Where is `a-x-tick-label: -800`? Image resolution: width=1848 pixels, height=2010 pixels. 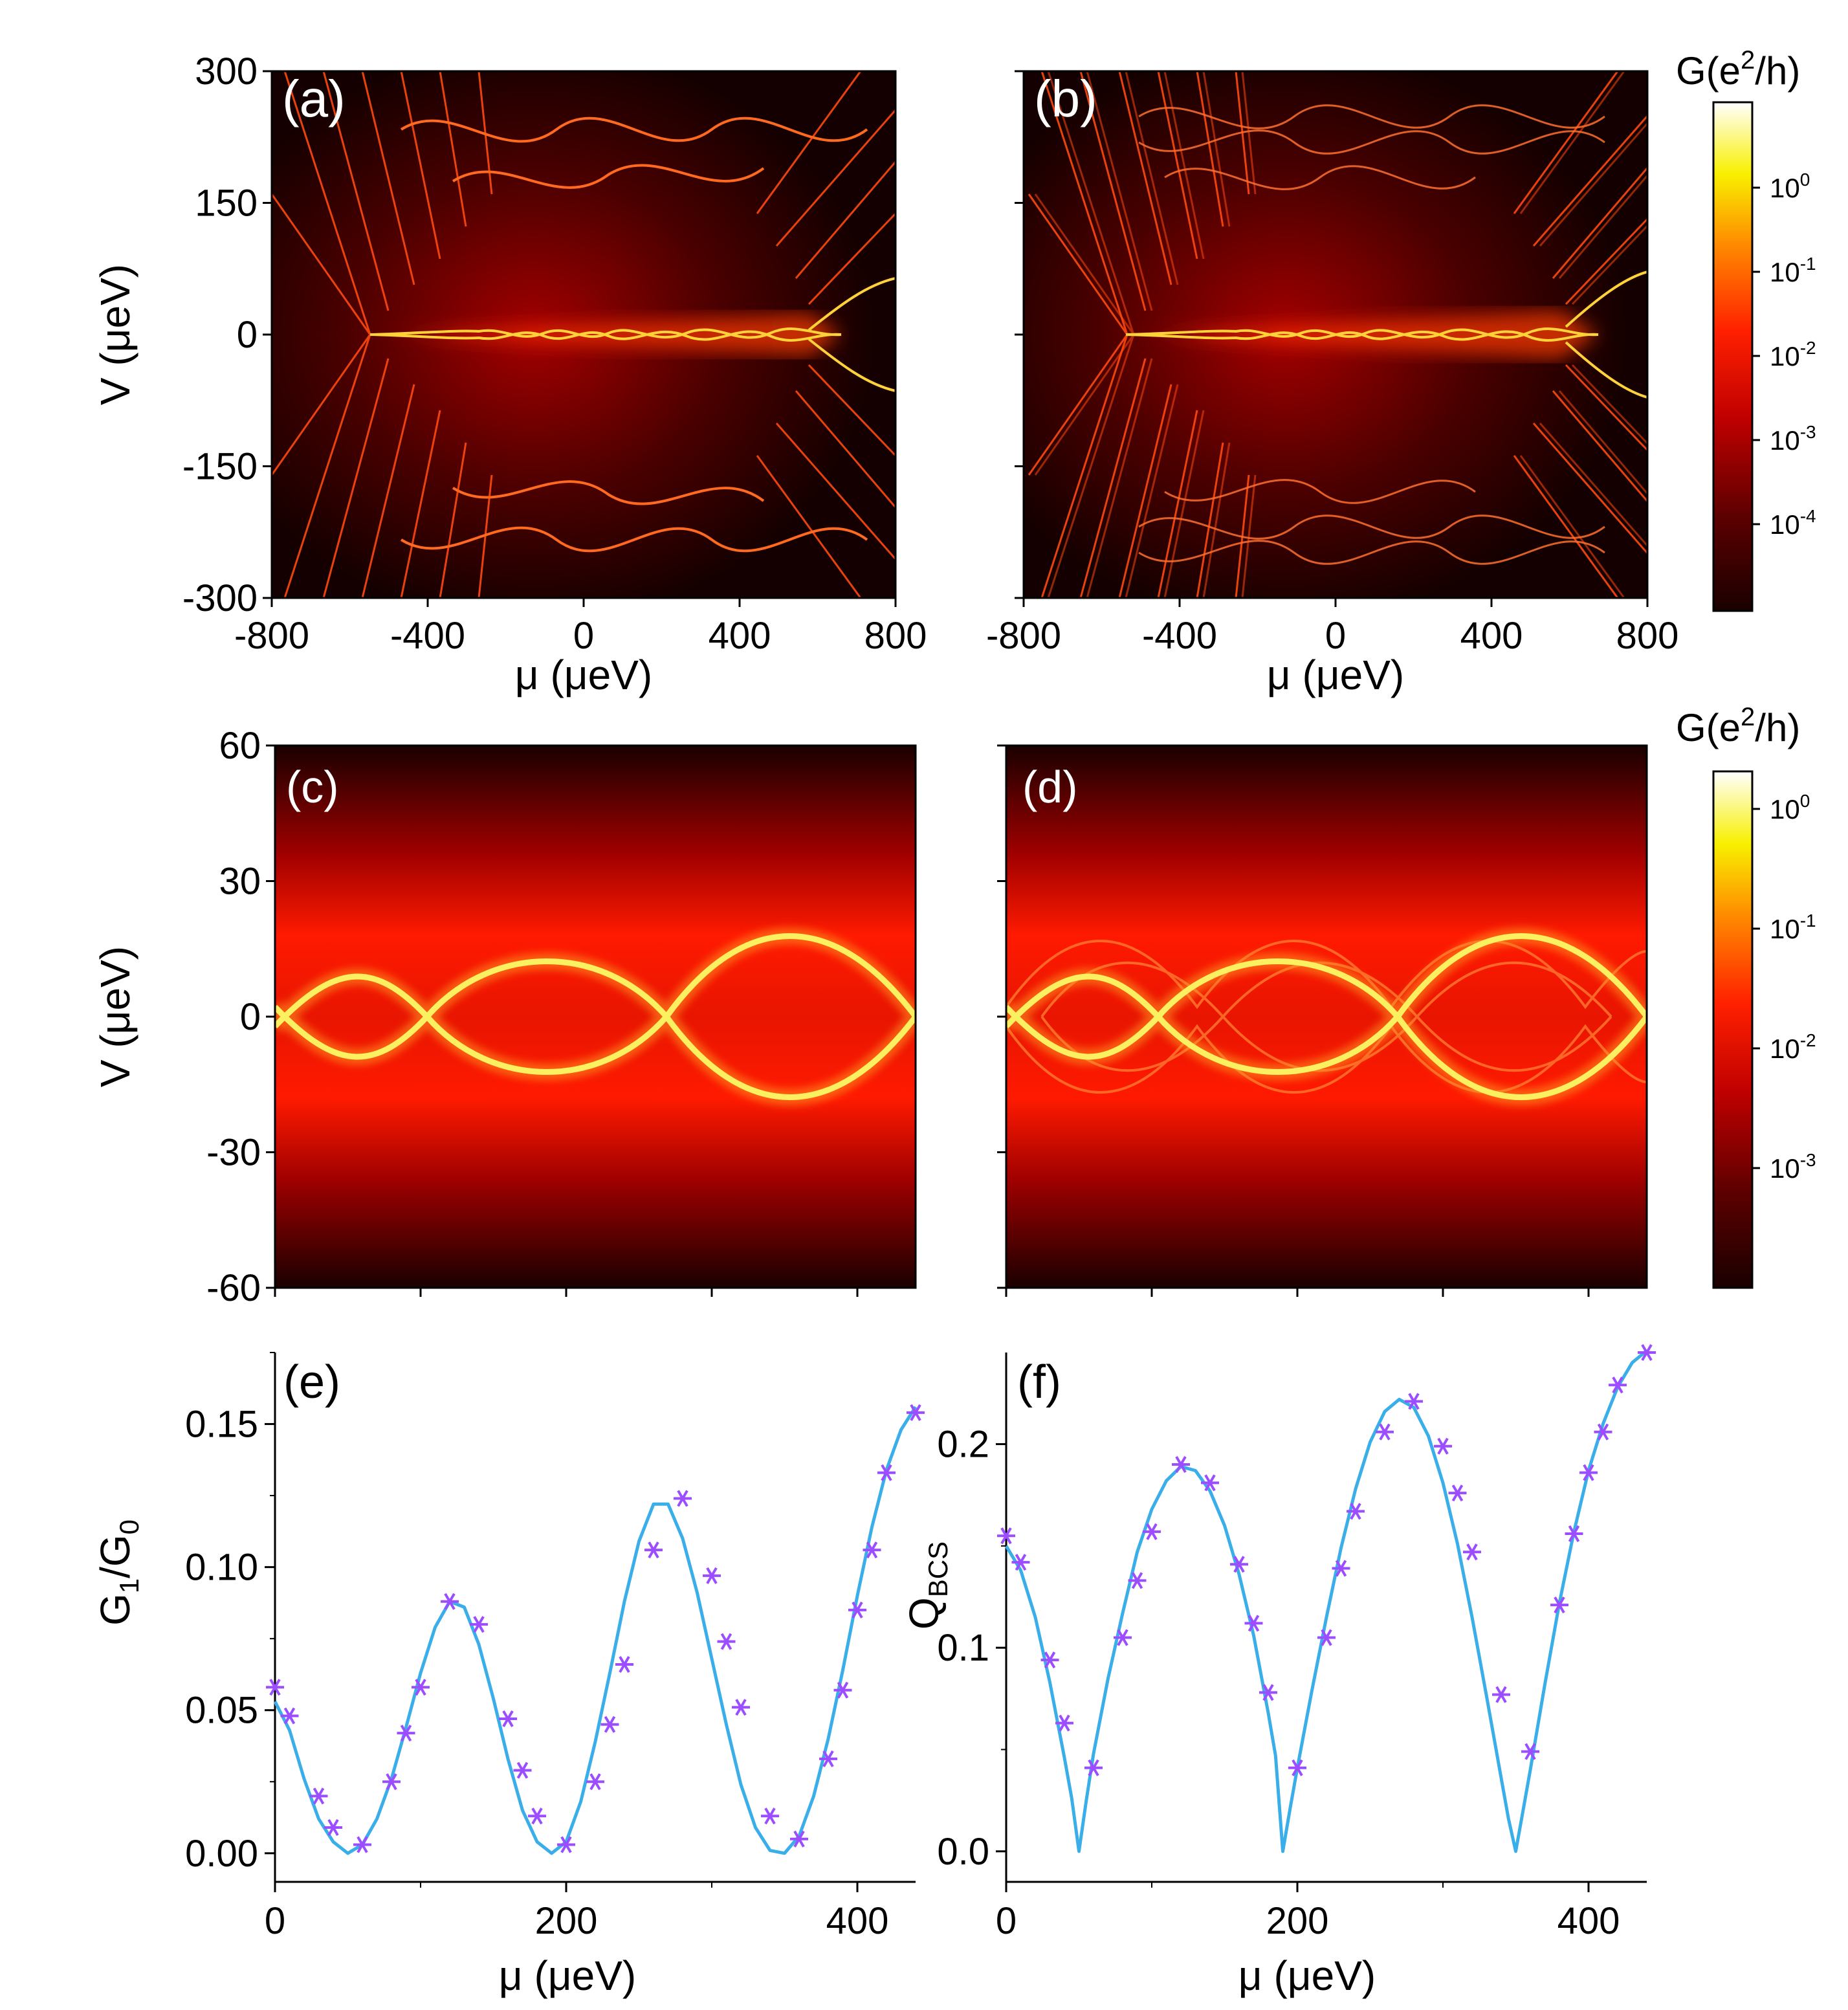 a-x-tick-label: -800 is located at coordinates (271, 636).